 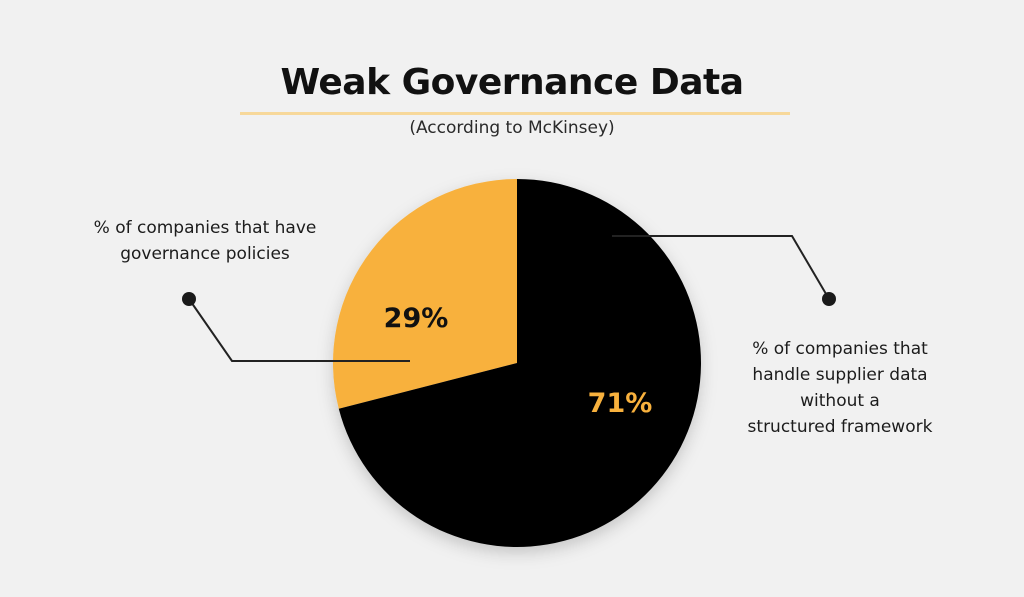 What do you see at coordinates (840, 427) in the screenshot?
I see `slice-label-line: structured framework` at bounding box center [840, 427].